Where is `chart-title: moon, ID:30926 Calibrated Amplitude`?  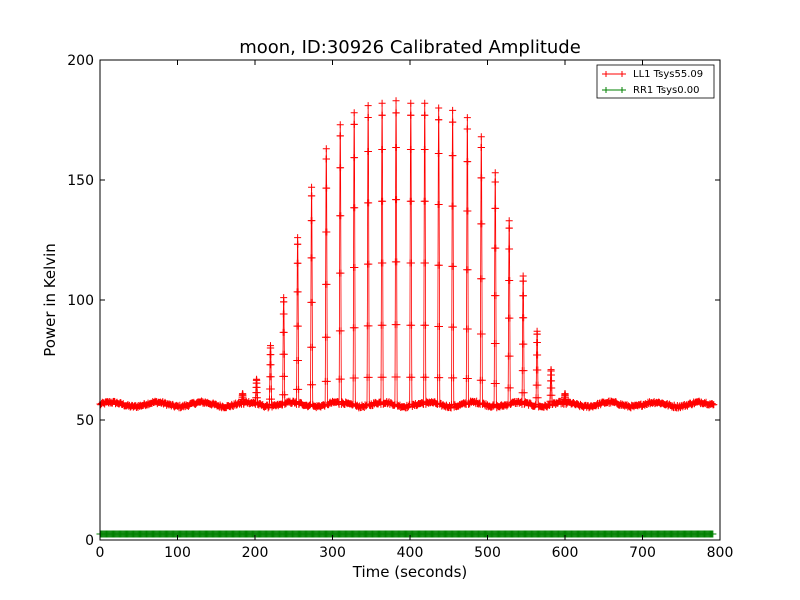
chart-title: moon, ID:30926 Calibrated Amplitude is located at coordinates (410, 47).